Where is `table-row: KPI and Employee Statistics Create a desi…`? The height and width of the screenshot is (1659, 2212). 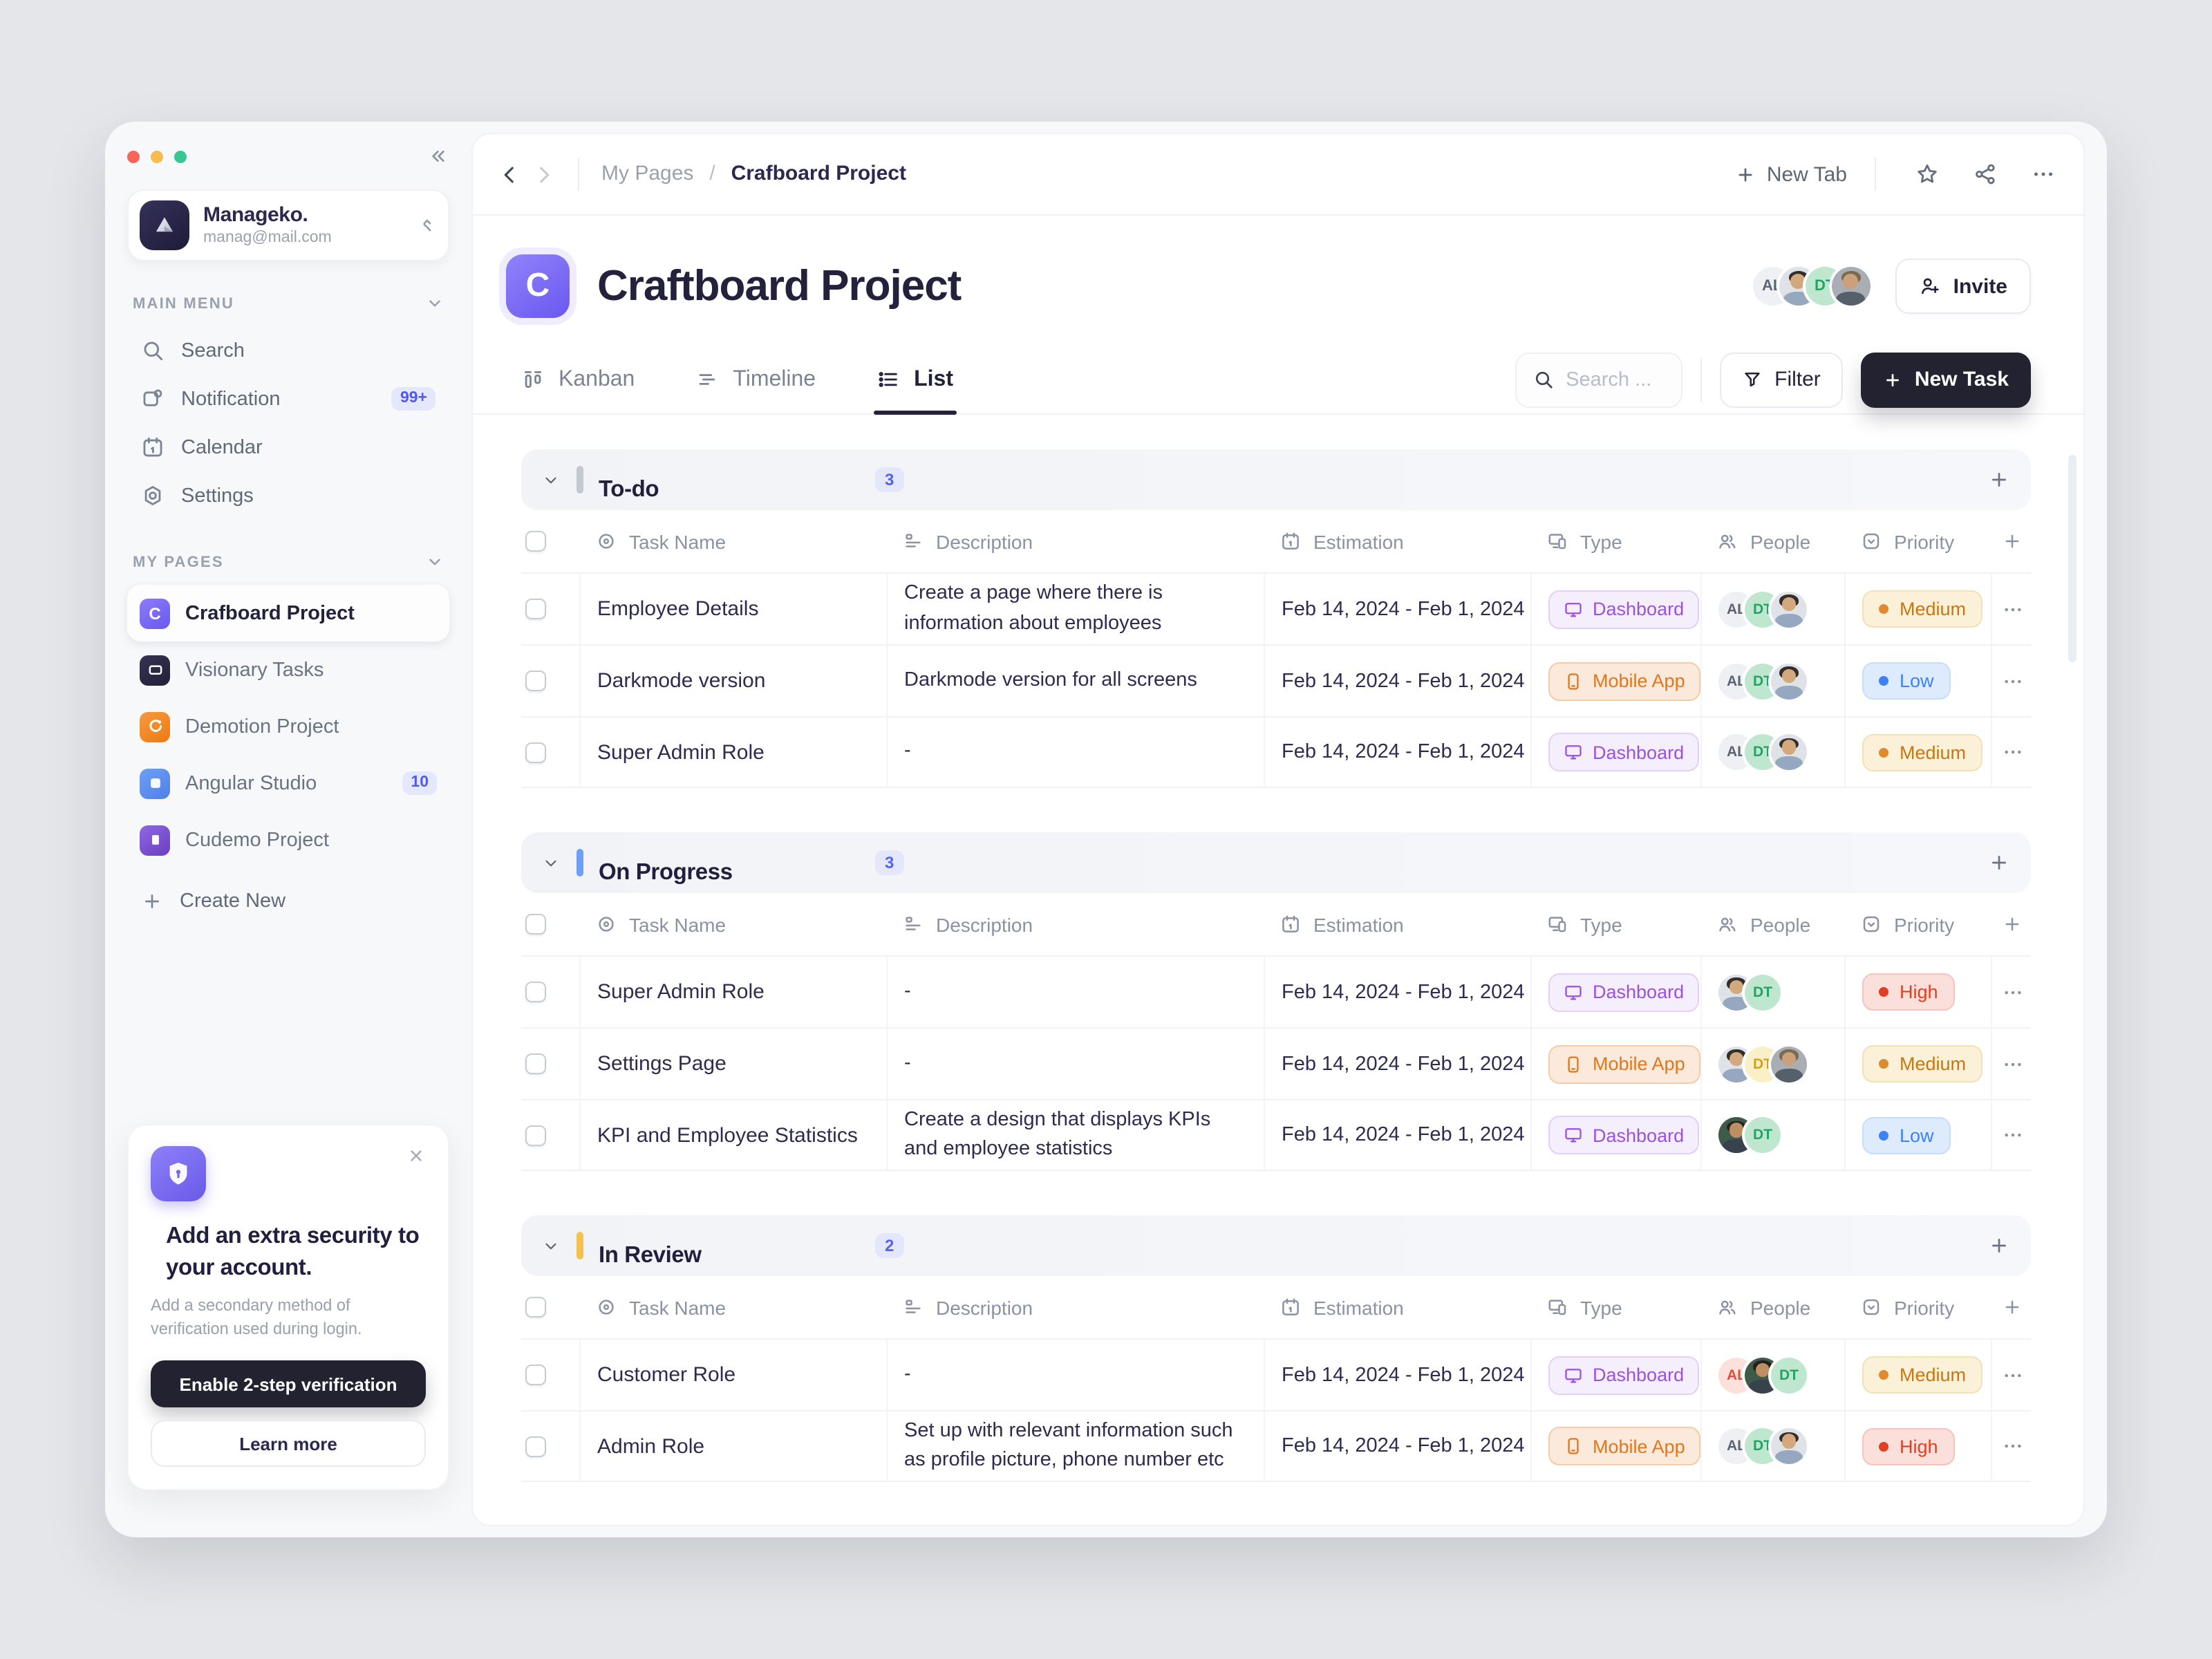
table-row: KPI and Employee Statistics Create a desi… is located at coordinates (1276, 1135).